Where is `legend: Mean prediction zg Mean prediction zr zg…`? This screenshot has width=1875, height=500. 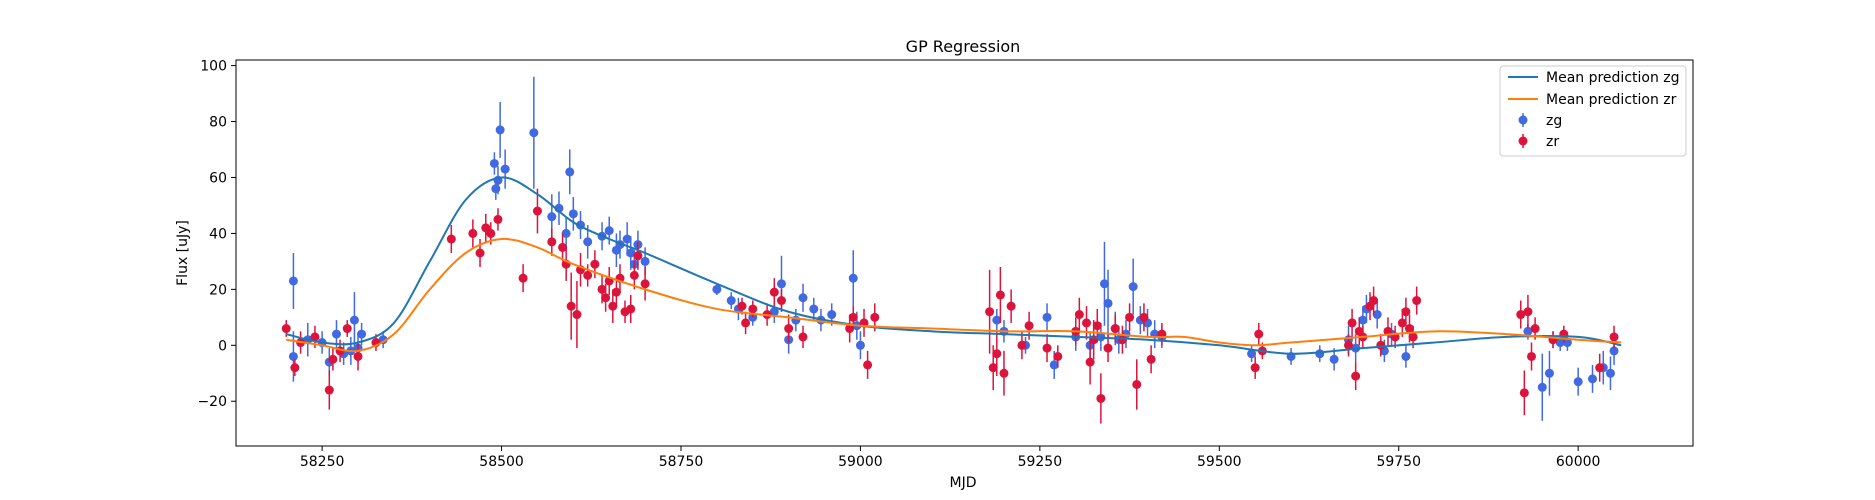 legend: Mean prediction zg Mean prediction zr zg… is located at coordinates (1593, 111).